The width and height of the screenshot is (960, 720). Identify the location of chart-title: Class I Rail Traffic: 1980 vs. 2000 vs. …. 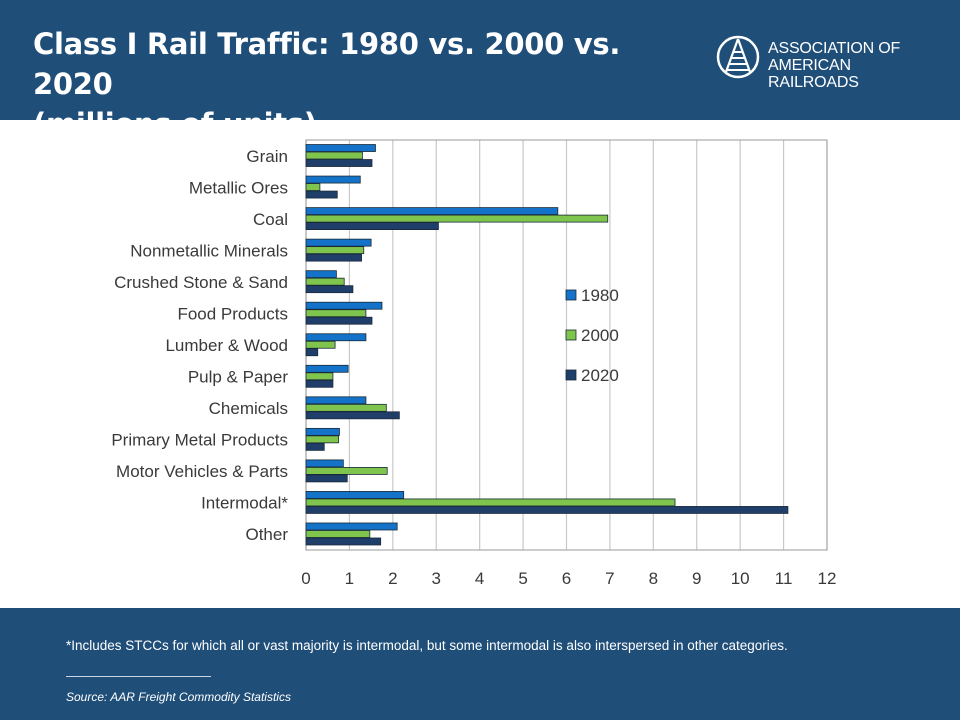
(363, 84).